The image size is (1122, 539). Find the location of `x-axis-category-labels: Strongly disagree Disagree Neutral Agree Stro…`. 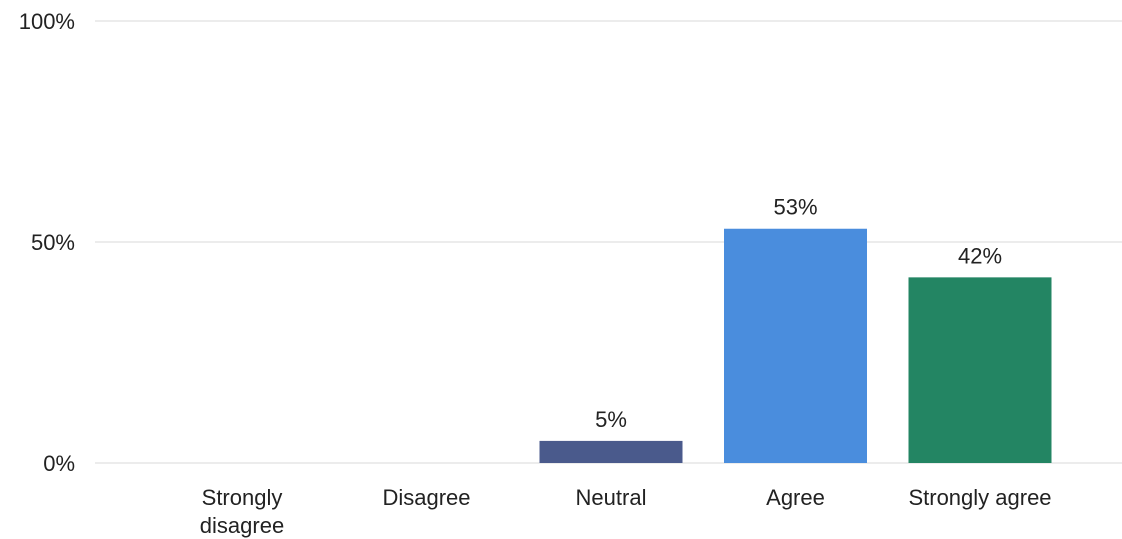

x-axis-category-labels: Strongly disagree Disagree Neutral Agree Stro… is located at coordinates (626, 511).